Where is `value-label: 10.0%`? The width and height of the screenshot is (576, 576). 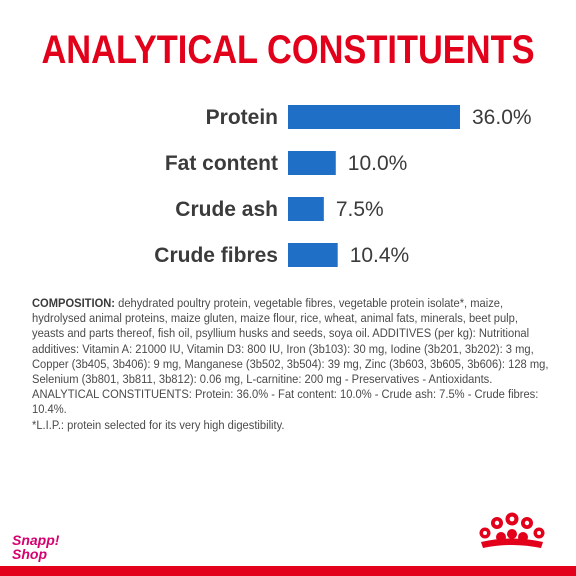 value-label: 10.0% is located at coordinates (378, 163).